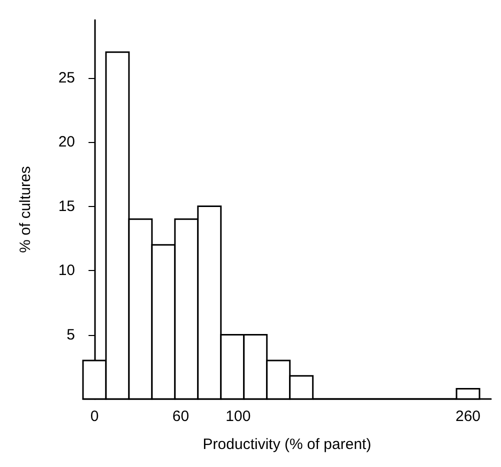  Describe the element at coordinates (66, 271) in the screenshot. I see `y-tick-label: 10` at that location.